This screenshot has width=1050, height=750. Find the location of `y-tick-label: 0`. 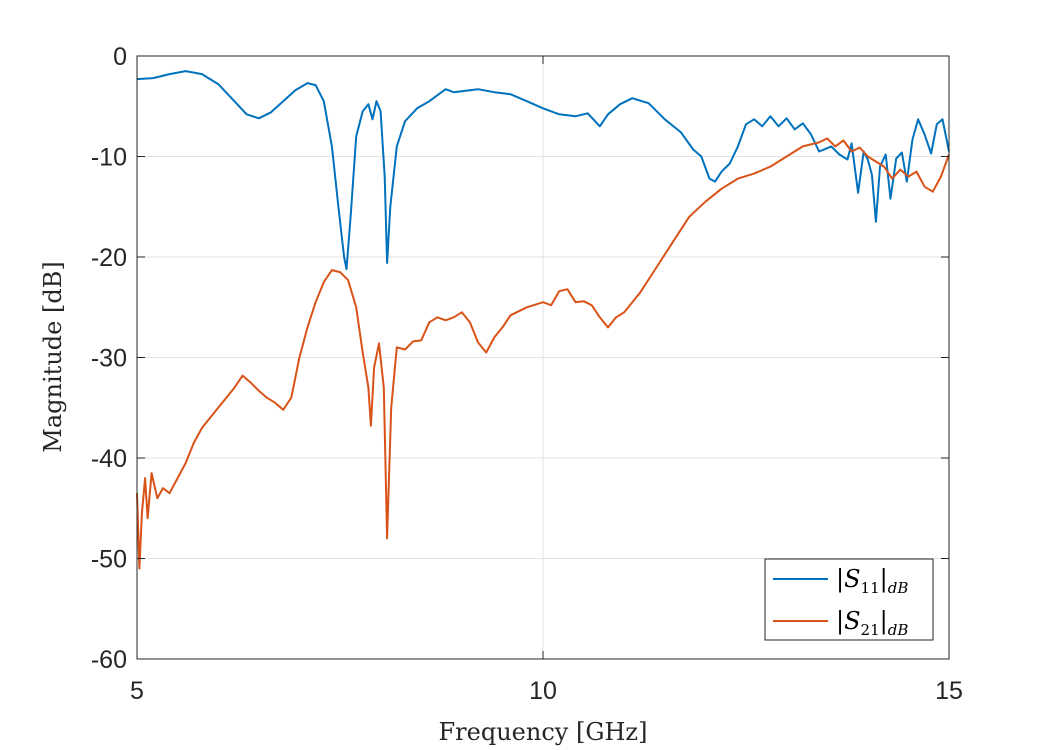

y-tick-label: 0 is located at coordinates (120, 57).